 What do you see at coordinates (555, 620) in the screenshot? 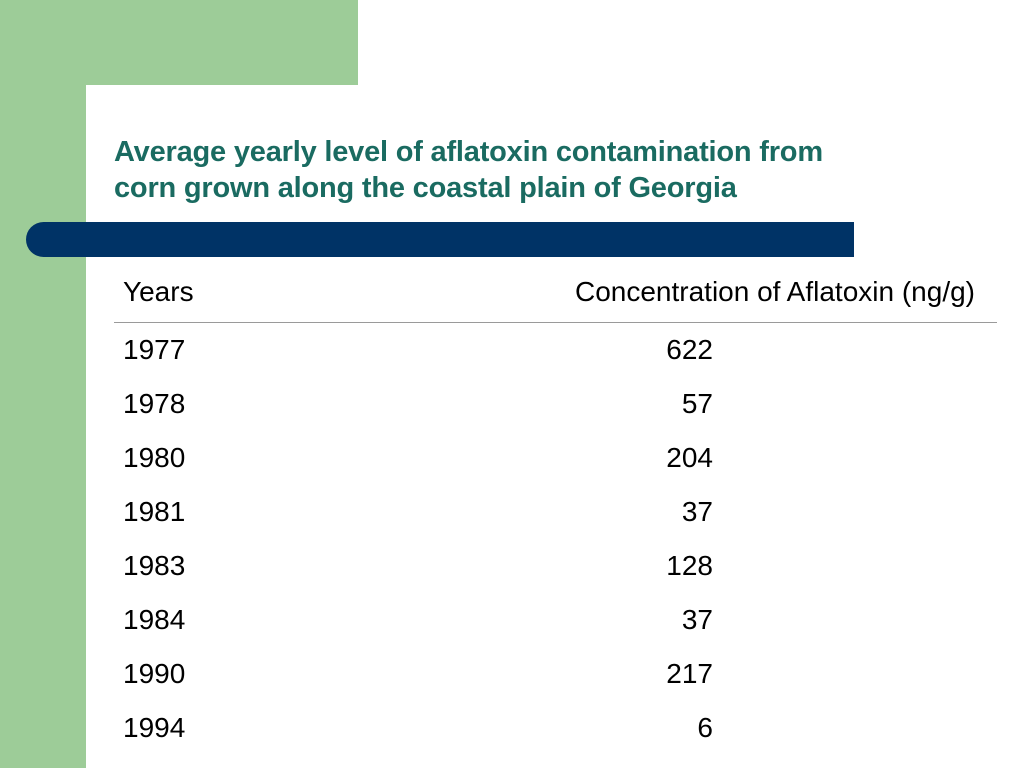
I see `table-row: 1984 37` at bounding box center [555, 620].